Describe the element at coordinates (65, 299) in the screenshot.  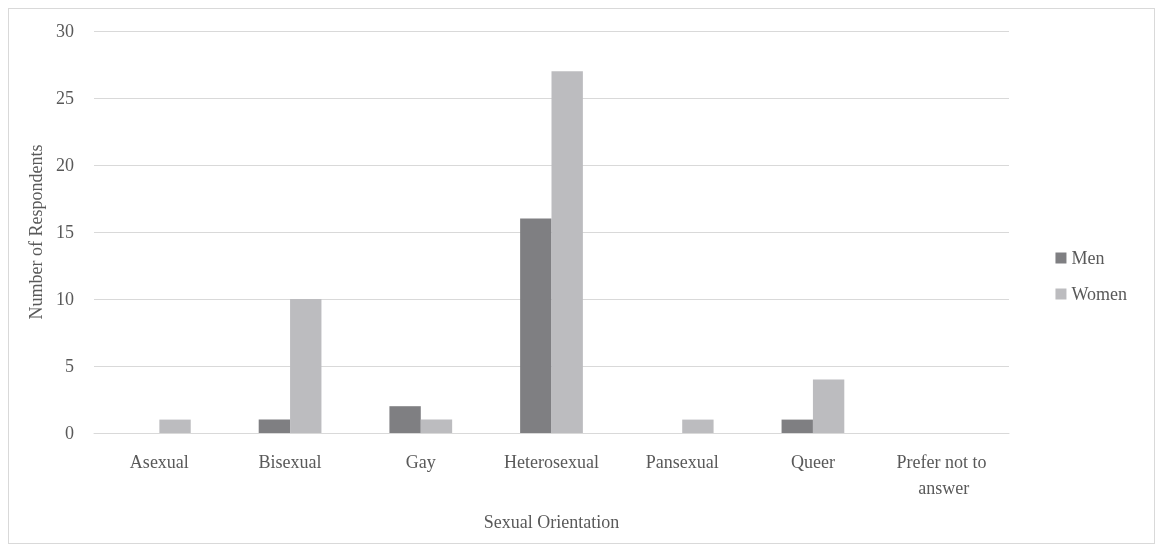
I see `y-tick-label: 10` at that location.